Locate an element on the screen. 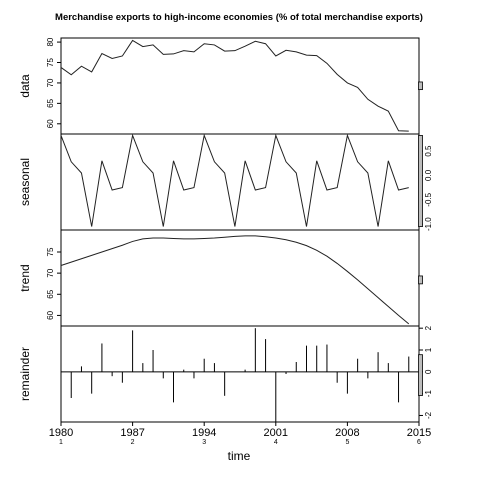  range-bar-remainder is located at coordinates (420, 375).